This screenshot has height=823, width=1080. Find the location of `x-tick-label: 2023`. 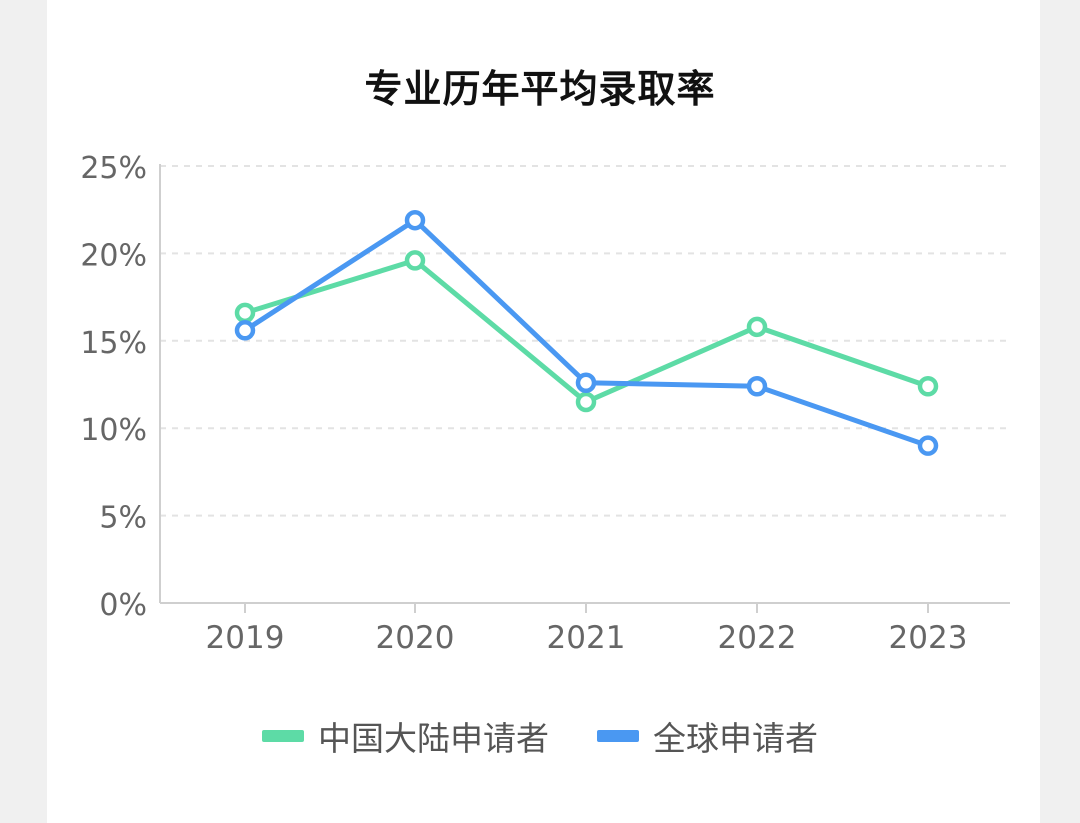

x-tick-label: 2023 is located at coordinates (928, 638).